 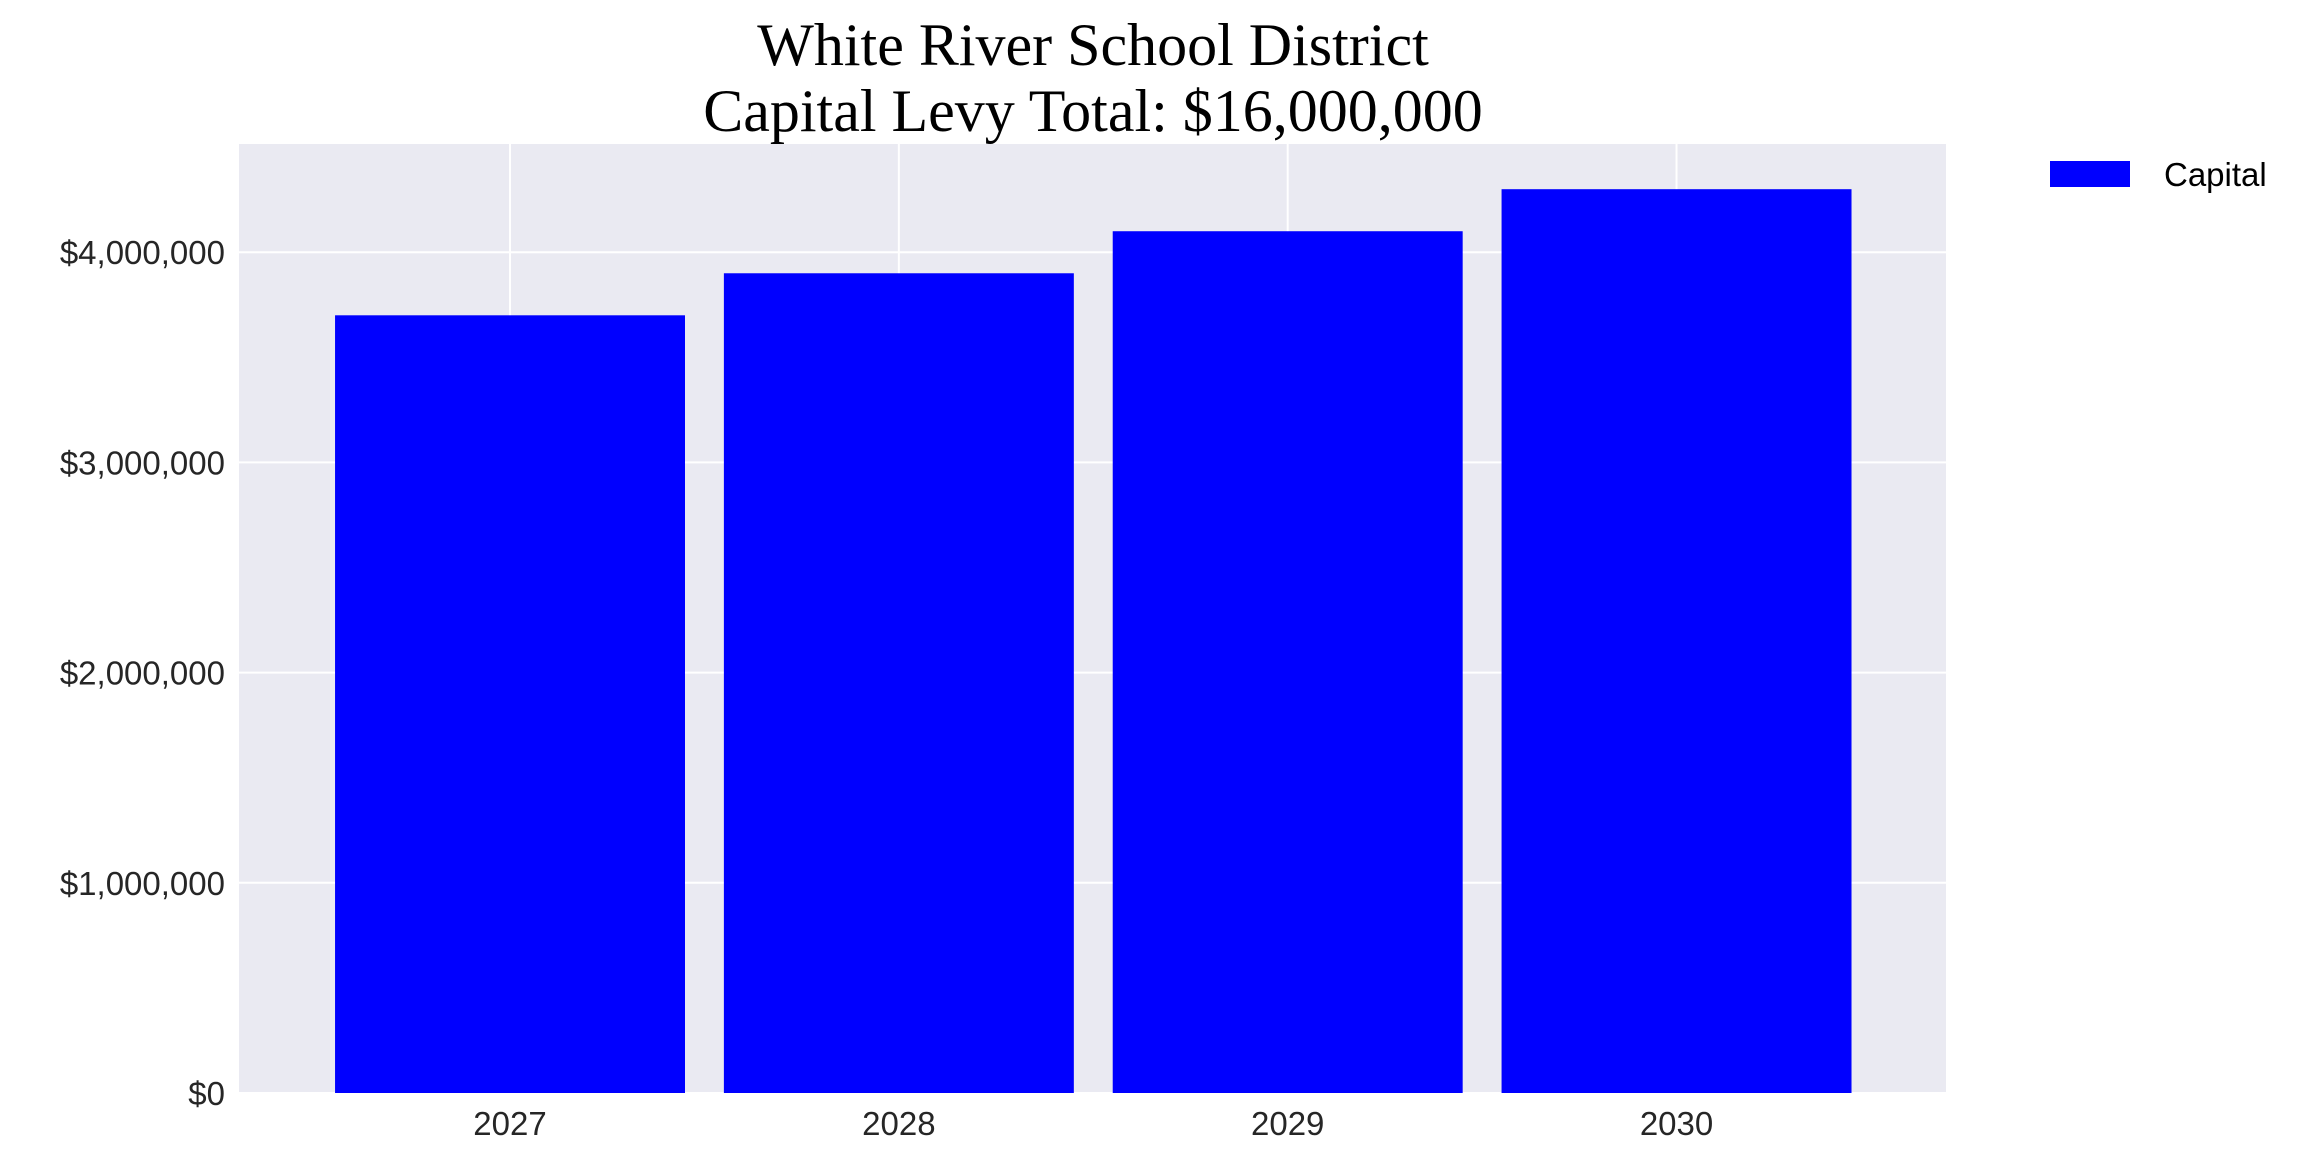 What do you see at coordinates (898, 683) in the screenshot?
I see `bar-2028` at bounding box center [898, 683].